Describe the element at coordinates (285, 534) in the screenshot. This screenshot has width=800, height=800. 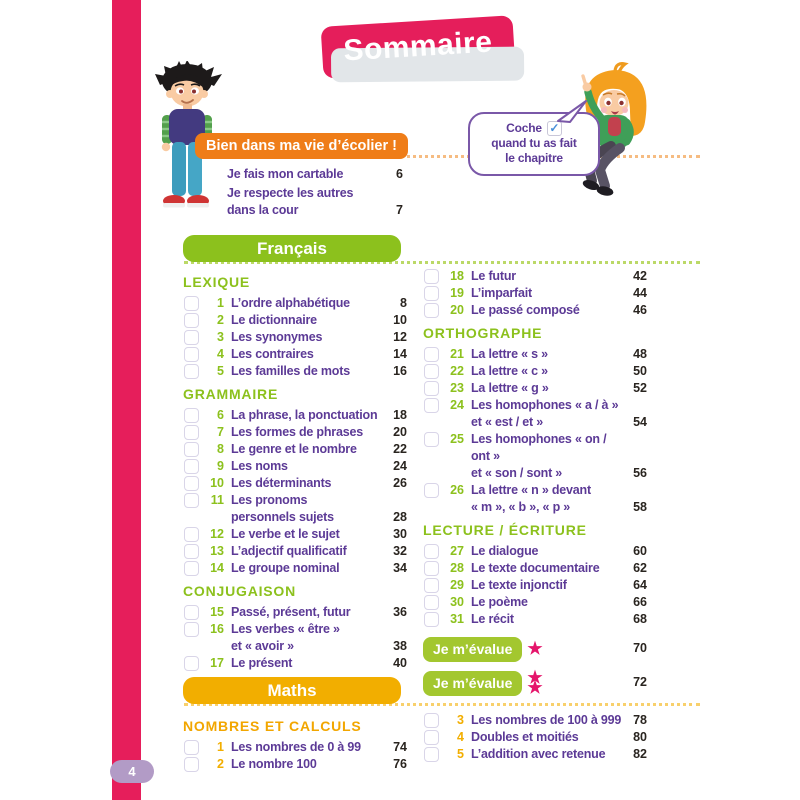
I see `chapter-title: Le verbe et le sujet` at that location.